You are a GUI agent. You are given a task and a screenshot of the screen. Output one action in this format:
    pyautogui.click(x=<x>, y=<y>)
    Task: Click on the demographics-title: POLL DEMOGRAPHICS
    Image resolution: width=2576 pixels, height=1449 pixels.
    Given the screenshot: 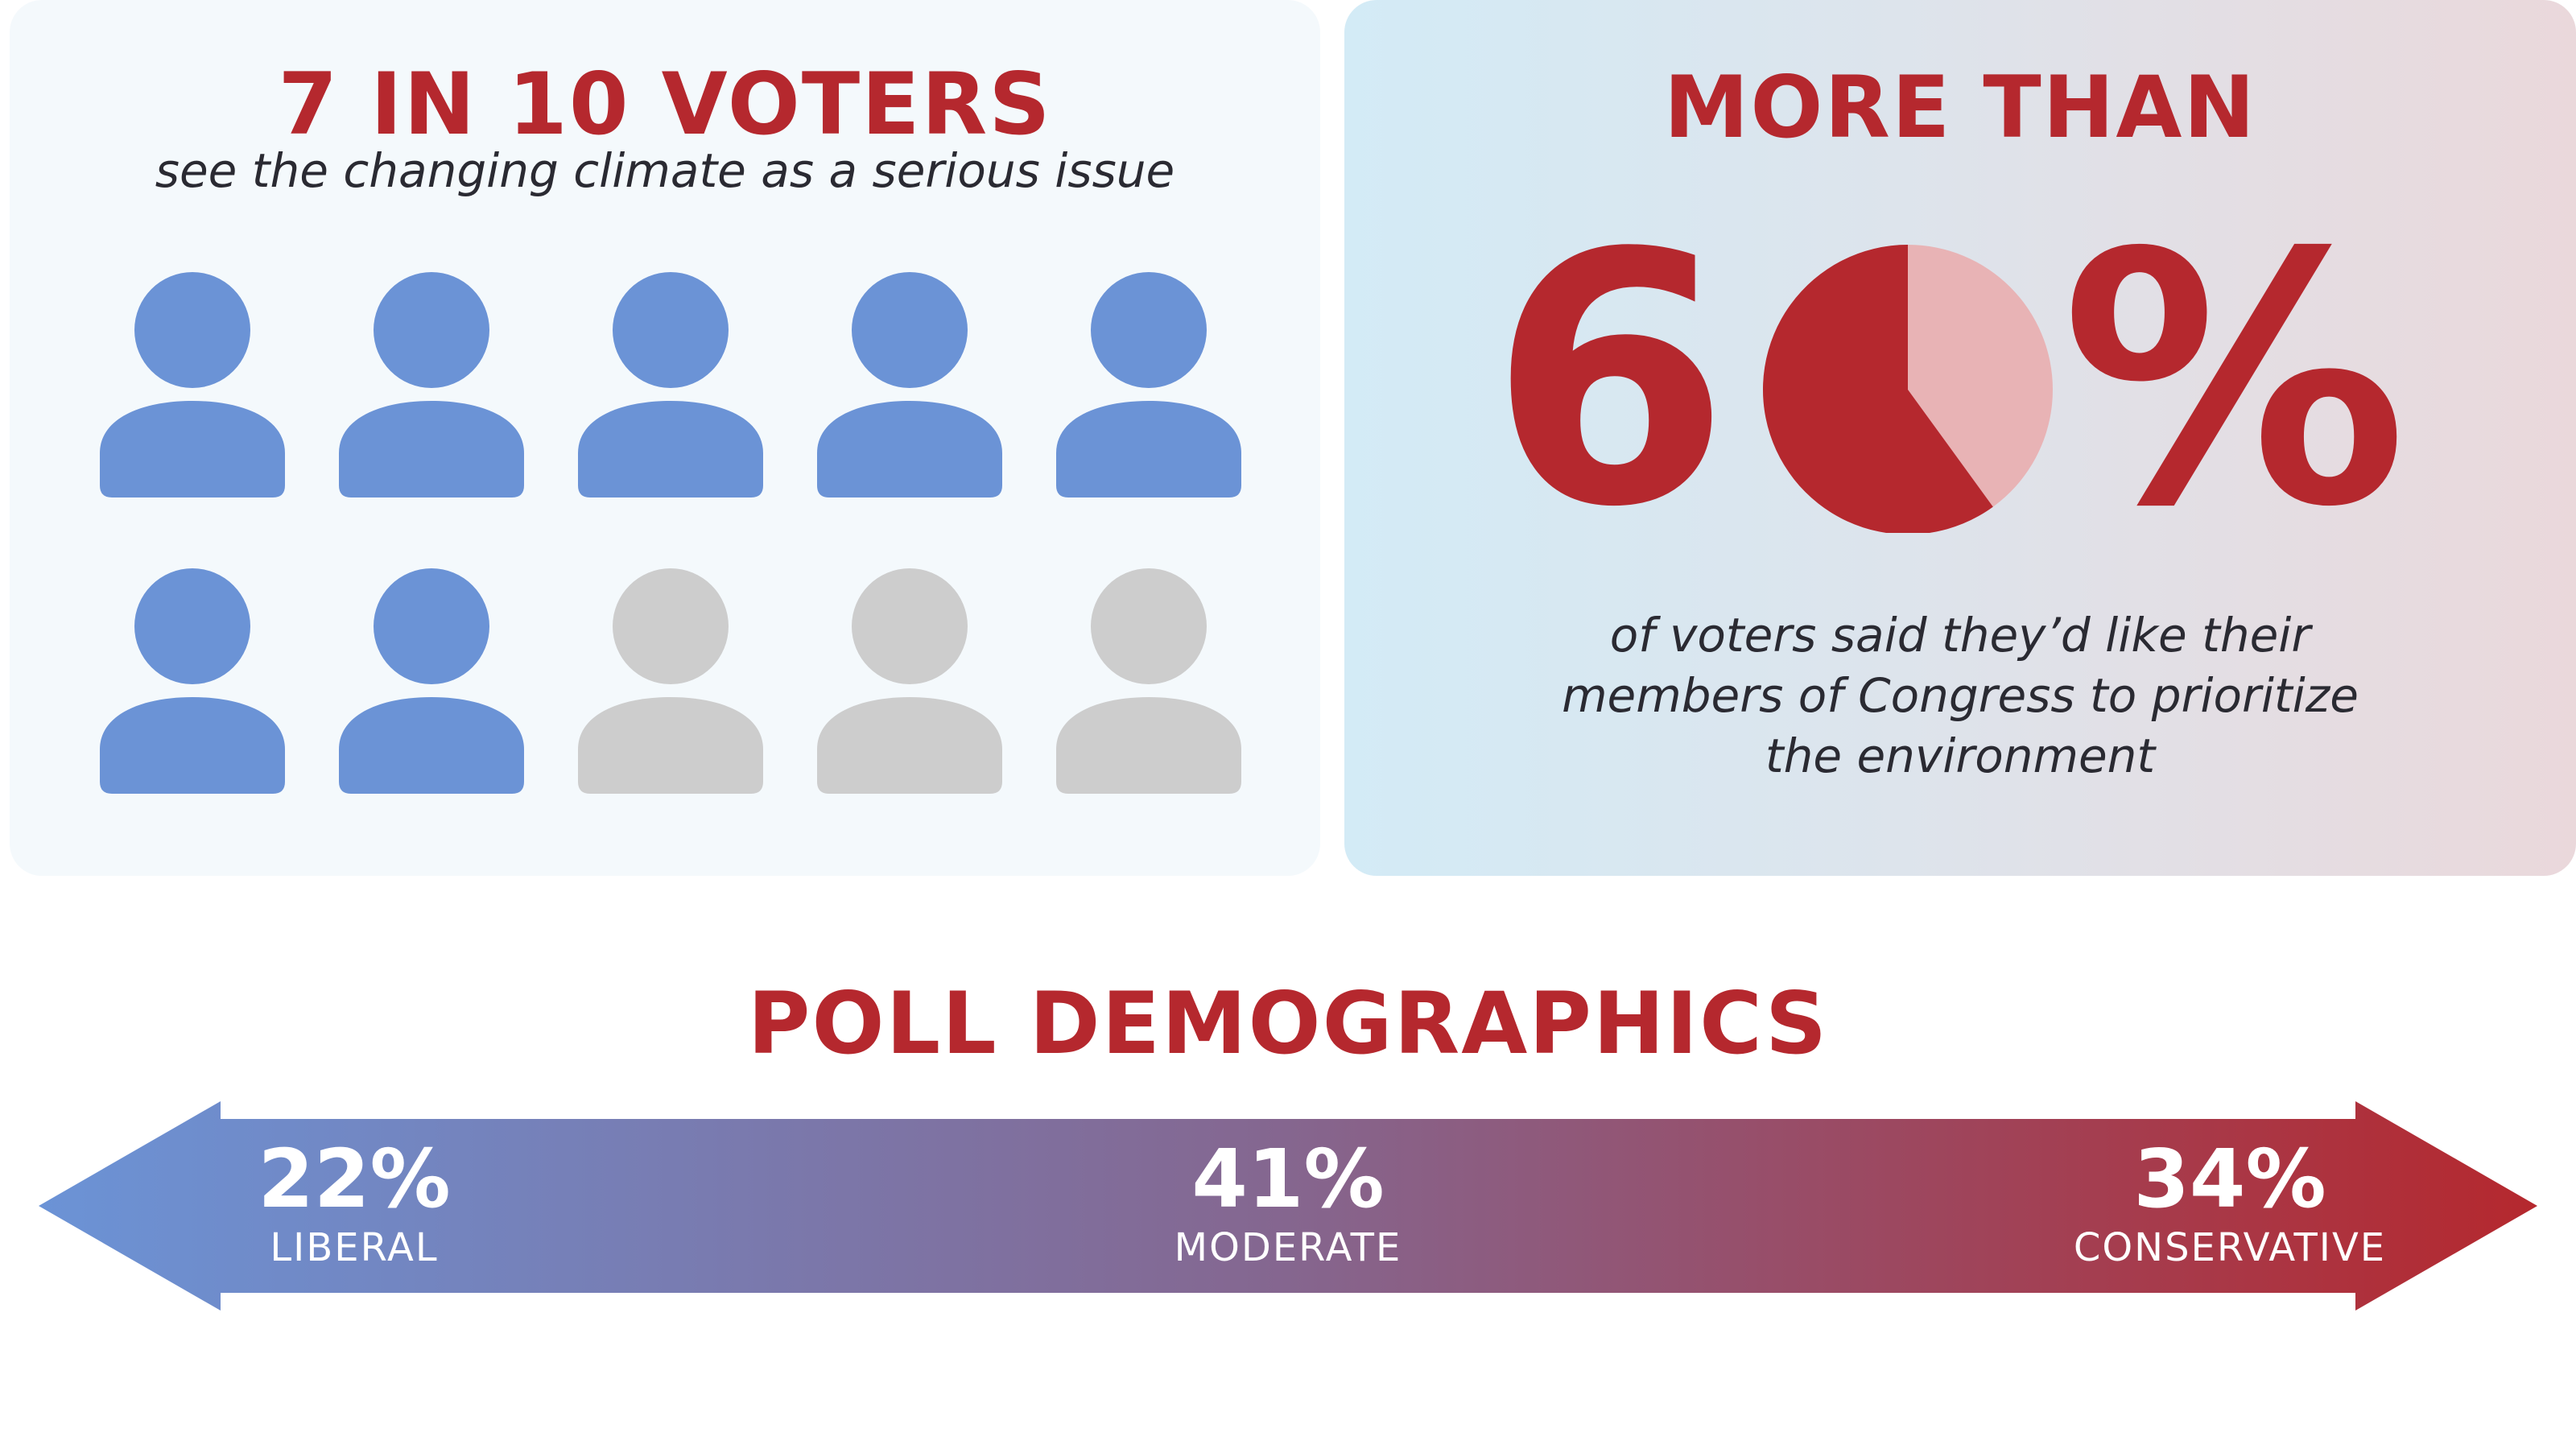 What is the action you would take?
    pyautogui.click(x=1288, y=1023)
    